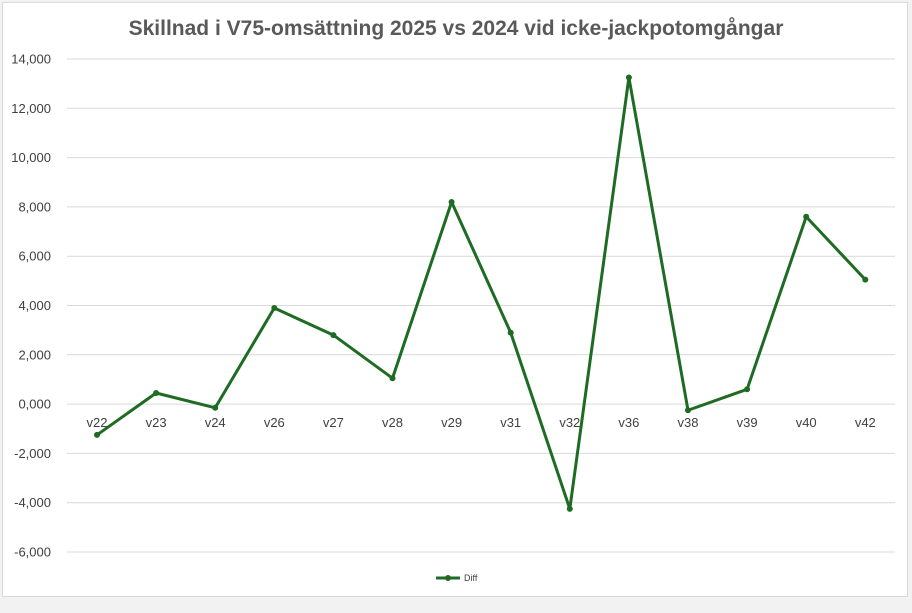 The width and height of the screenshot is (912, 613). What do you see at coordinates (333, 422) in the screenshot?
I see `x-tick-label: v27` at bounding box center [333, 422].